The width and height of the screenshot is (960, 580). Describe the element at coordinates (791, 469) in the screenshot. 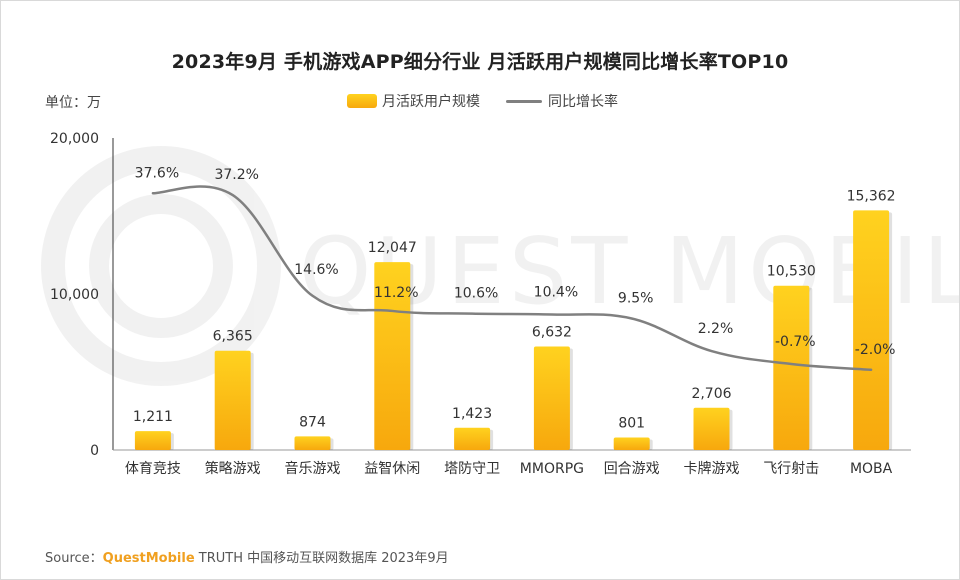

I see `x-tick-label: 飞行射击` at that location.